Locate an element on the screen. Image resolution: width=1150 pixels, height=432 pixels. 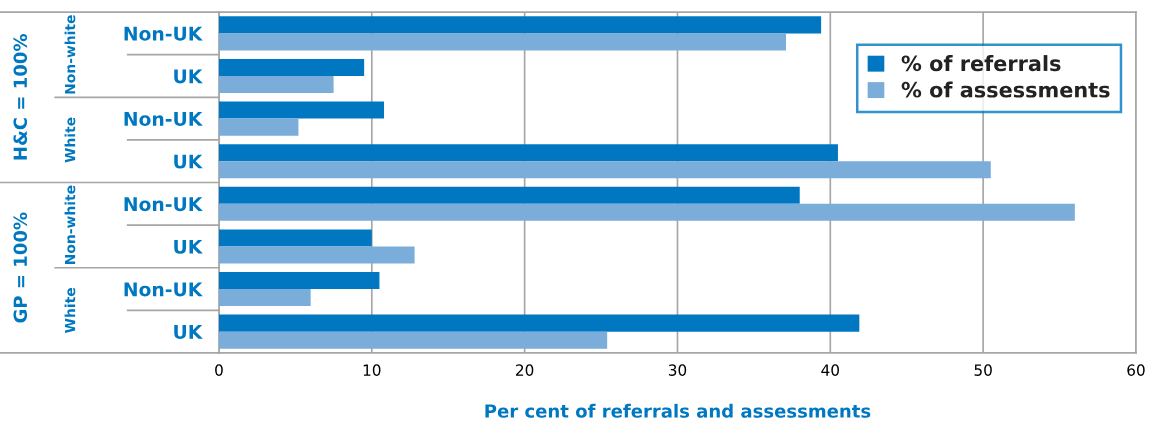
x-tick-label: 10 is located at coordinates (372, 370).